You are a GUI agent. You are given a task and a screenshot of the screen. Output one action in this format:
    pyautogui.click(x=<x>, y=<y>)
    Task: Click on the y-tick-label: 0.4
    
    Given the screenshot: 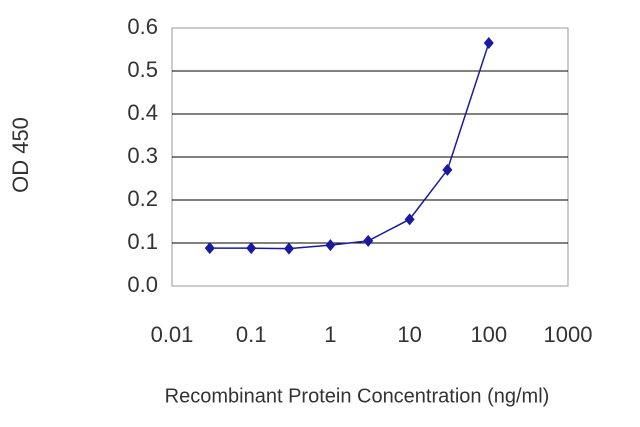 What is the action you would take?
    pyautogui.click(x=142, y=112)
    